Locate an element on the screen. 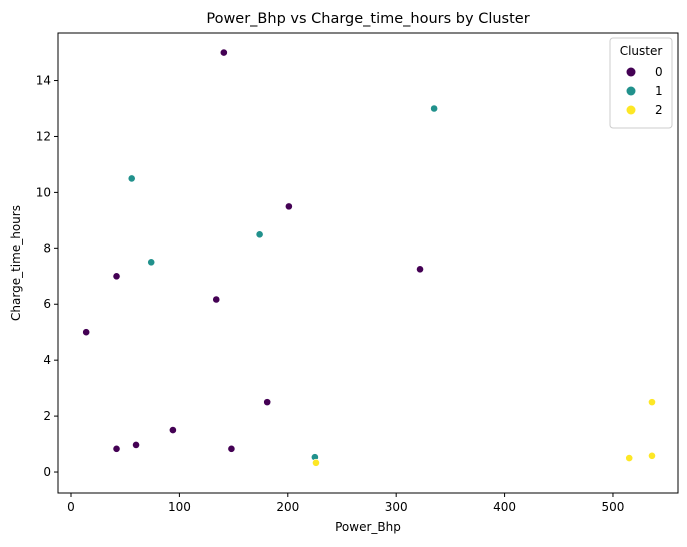  y-tick-label: 6 is located at coordinates (47, 304).